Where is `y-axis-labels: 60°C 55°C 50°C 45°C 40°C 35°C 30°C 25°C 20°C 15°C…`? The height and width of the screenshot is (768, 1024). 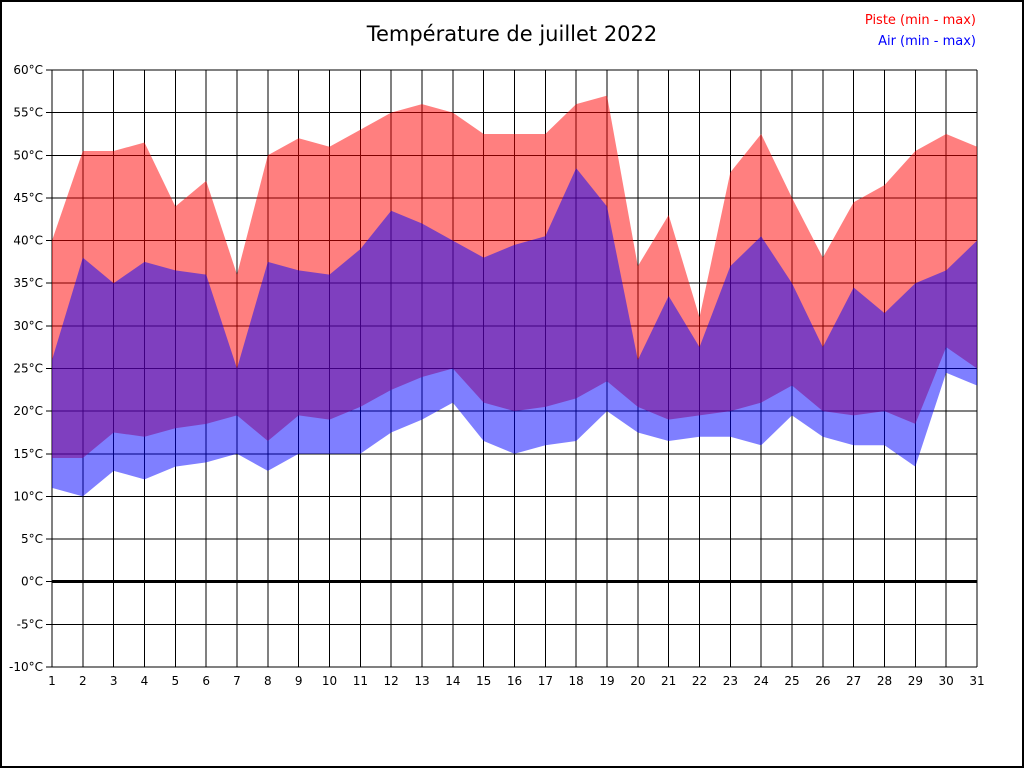 y-axis-labels: 60°C 55°C 50°C 45°C 40°C 35°C 30°C 25°C 20°C 15°C… is located at coordinates (26, 368).